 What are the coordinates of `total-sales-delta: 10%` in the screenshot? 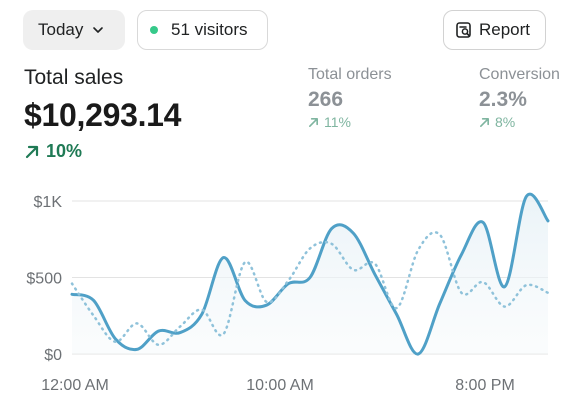 It's located at (53, 151).